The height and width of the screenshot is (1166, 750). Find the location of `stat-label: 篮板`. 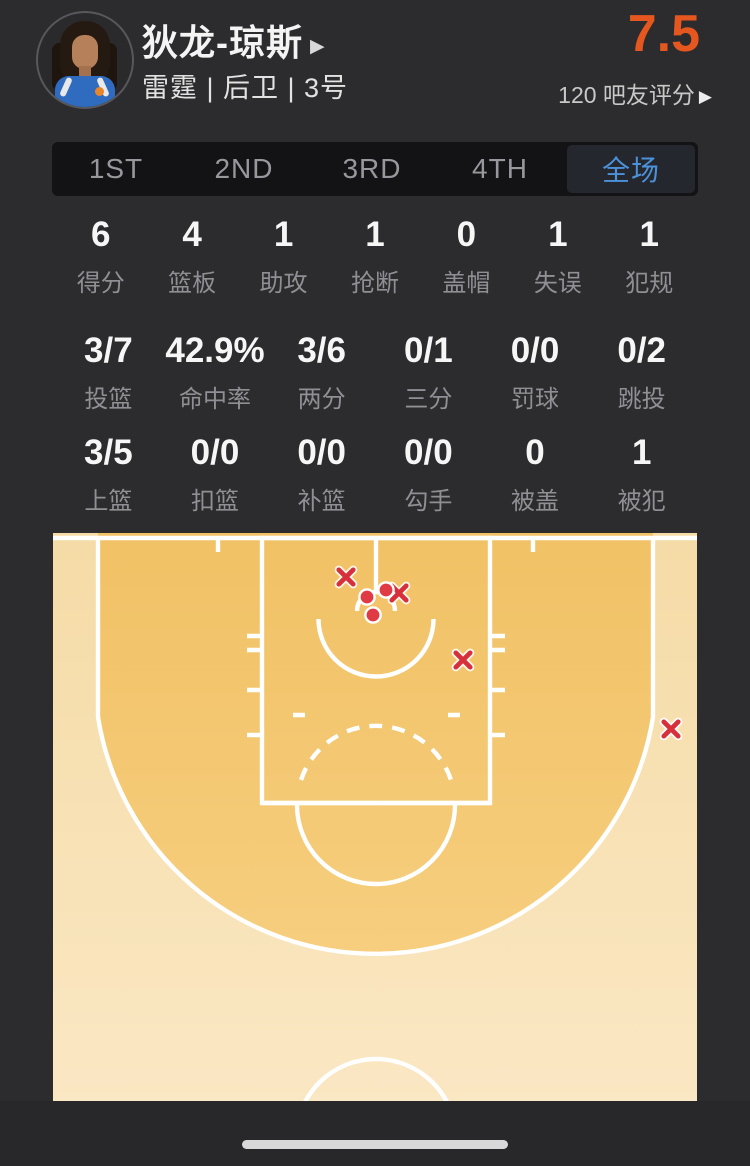

stat-label: 篮板 is located at coordinates (192, 283).